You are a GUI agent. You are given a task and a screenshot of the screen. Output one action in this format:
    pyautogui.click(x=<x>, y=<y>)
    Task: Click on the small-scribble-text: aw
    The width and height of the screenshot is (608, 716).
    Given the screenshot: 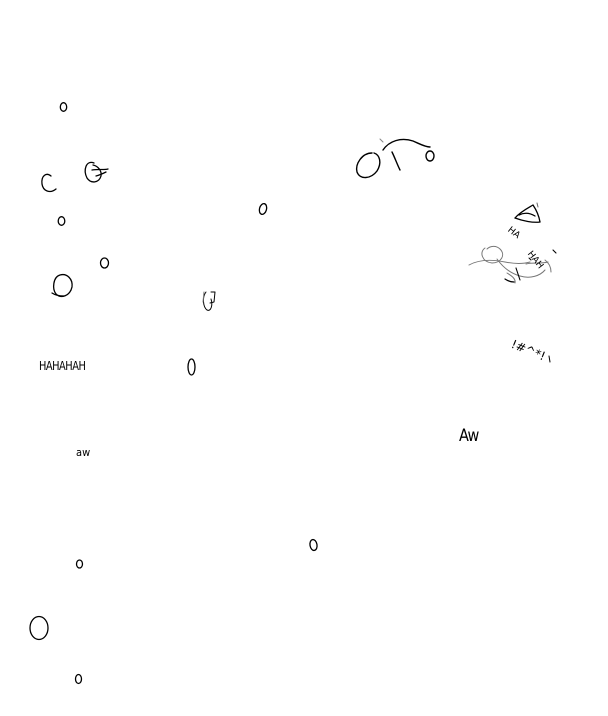 What is the action you would take?
    pyautogui.click(x=83, y=452)
    